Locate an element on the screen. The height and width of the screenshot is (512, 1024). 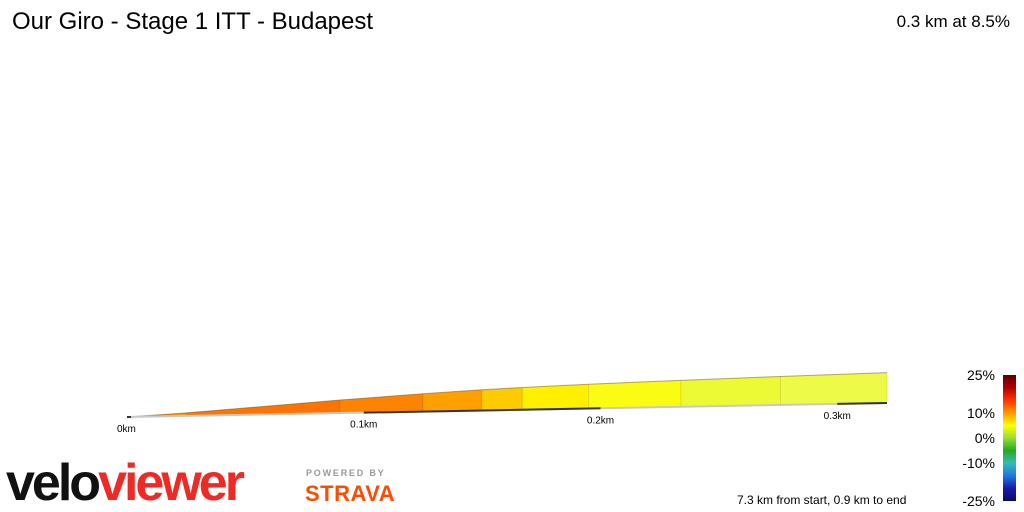
x-tick-label: 0.3km is located at coordinates (837, 416).